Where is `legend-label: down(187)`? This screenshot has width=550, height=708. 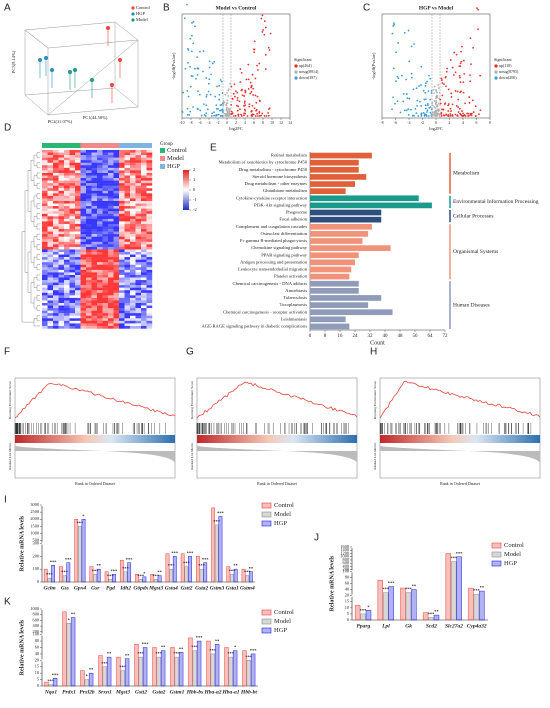 legend-label: down(187) is located at coordinates (308, 77).